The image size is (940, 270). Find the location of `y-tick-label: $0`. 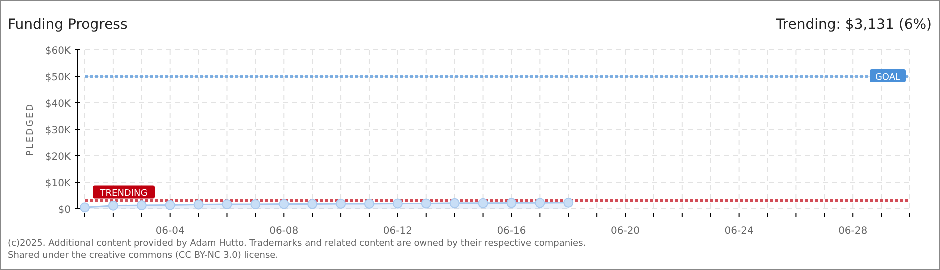

y-tick-label: $0 is located at coordinates (64, 210).